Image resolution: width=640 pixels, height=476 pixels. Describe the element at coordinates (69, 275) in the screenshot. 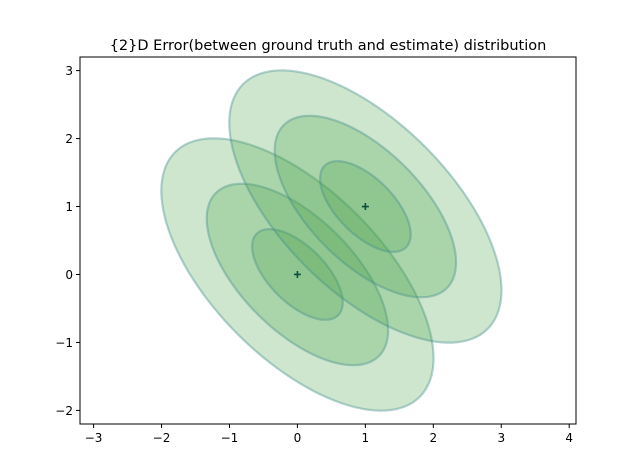

I see `y-tick-label: 0` at that location.